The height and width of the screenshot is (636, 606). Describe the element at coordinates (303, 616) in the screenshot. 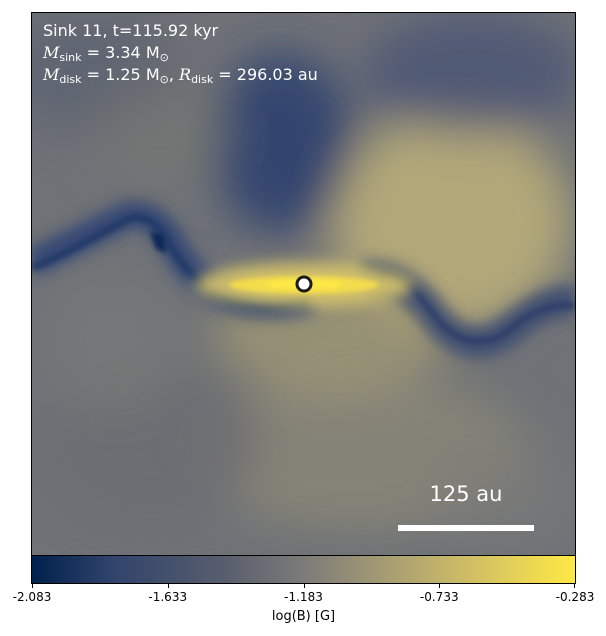

I see `colorbar-label: log(B) [G]` at that location.